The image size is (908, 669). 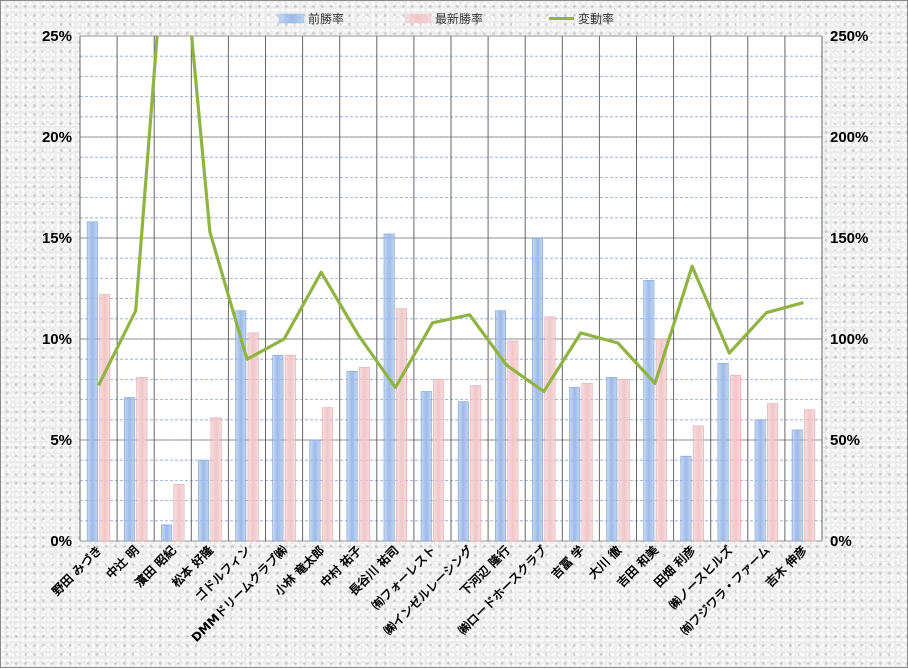 I want to click on y-right-tick-label: 0%, so click(x=841, y=541).